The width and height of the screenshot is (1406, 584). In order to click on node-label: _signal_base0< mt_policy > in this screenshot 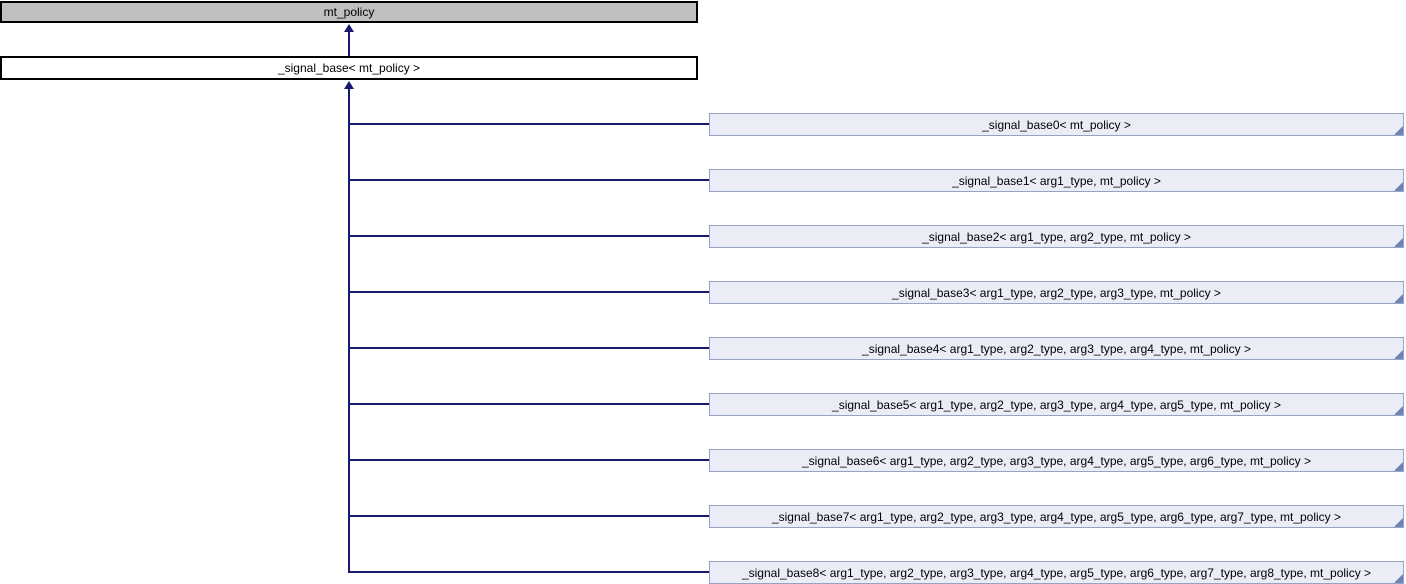, I will do `click(1056, 124)`.